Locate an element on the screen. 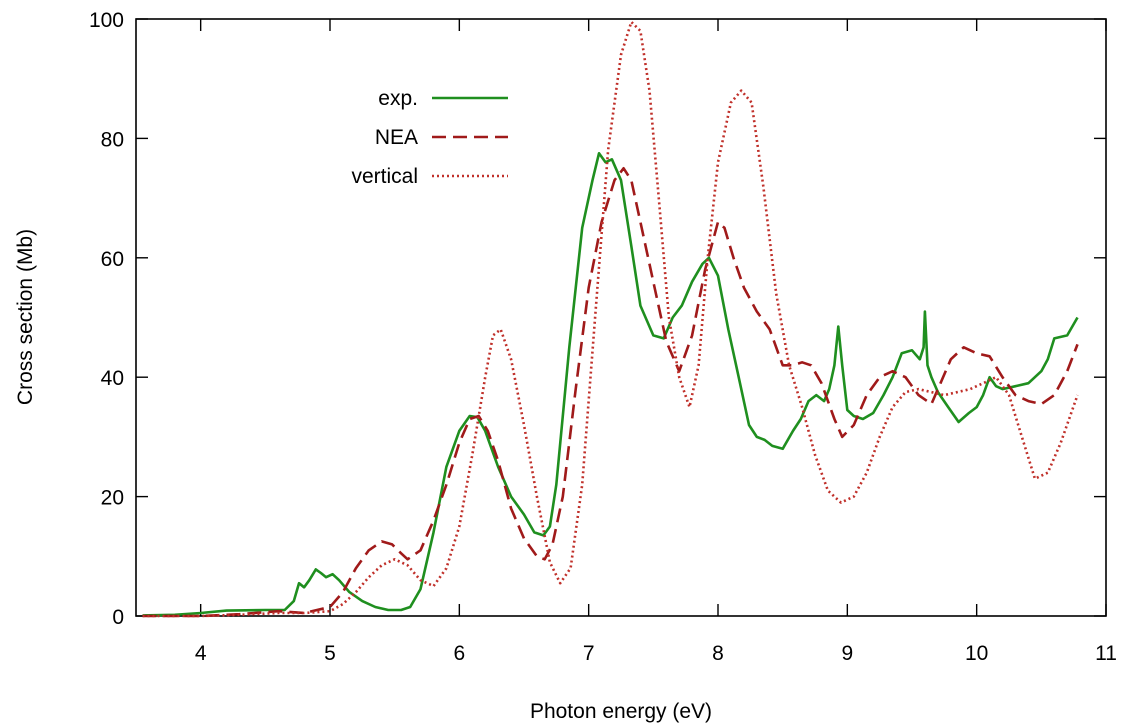 Image resolution: width=1124 pixels, height=726 pixels. y-tick-label: 20 is located at coordinates (112, 498).